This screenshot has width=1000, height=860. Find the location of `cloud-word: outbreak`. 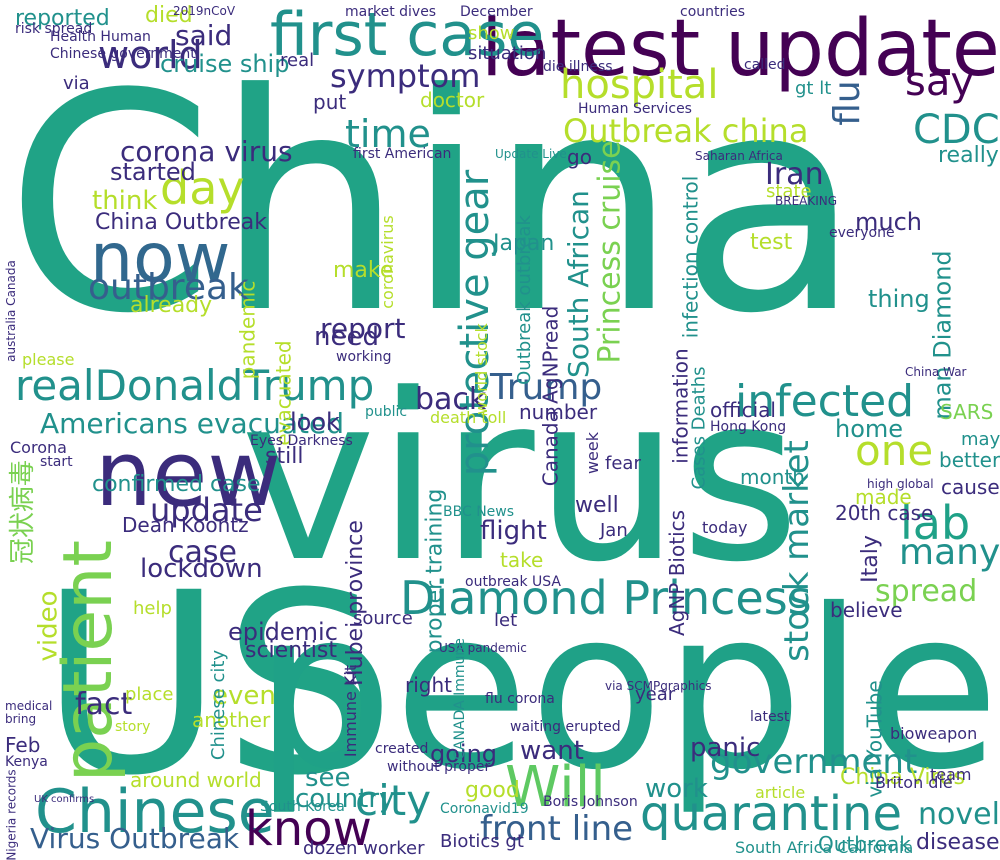

cloud-word: outbreak is located at coordinates (168, 287).